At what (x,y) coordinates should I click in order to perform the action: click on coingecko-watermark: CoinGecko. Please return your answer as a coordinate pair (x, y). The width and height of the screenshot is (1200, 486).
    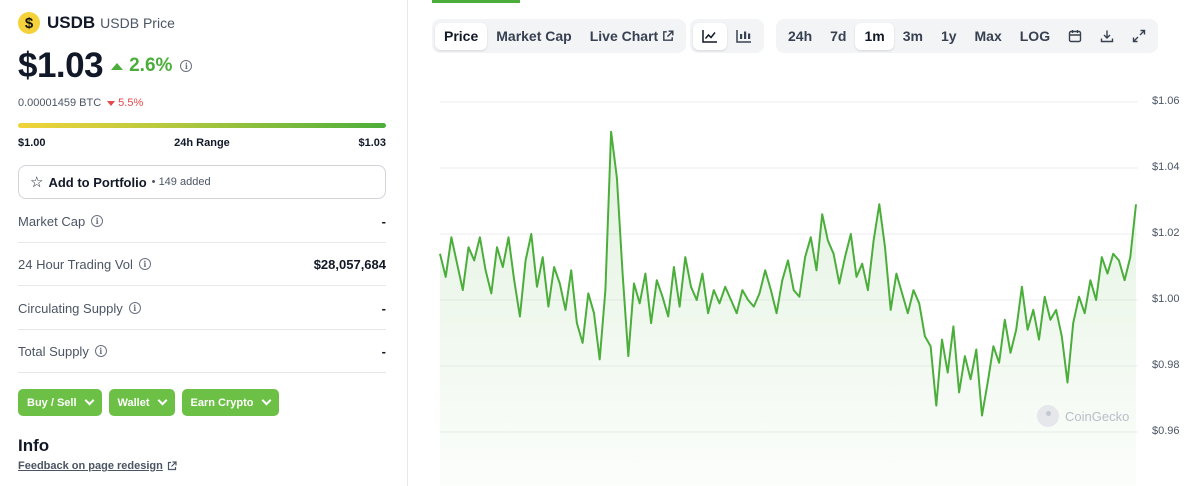
    Looking at the image, I should click on (1083, 416).